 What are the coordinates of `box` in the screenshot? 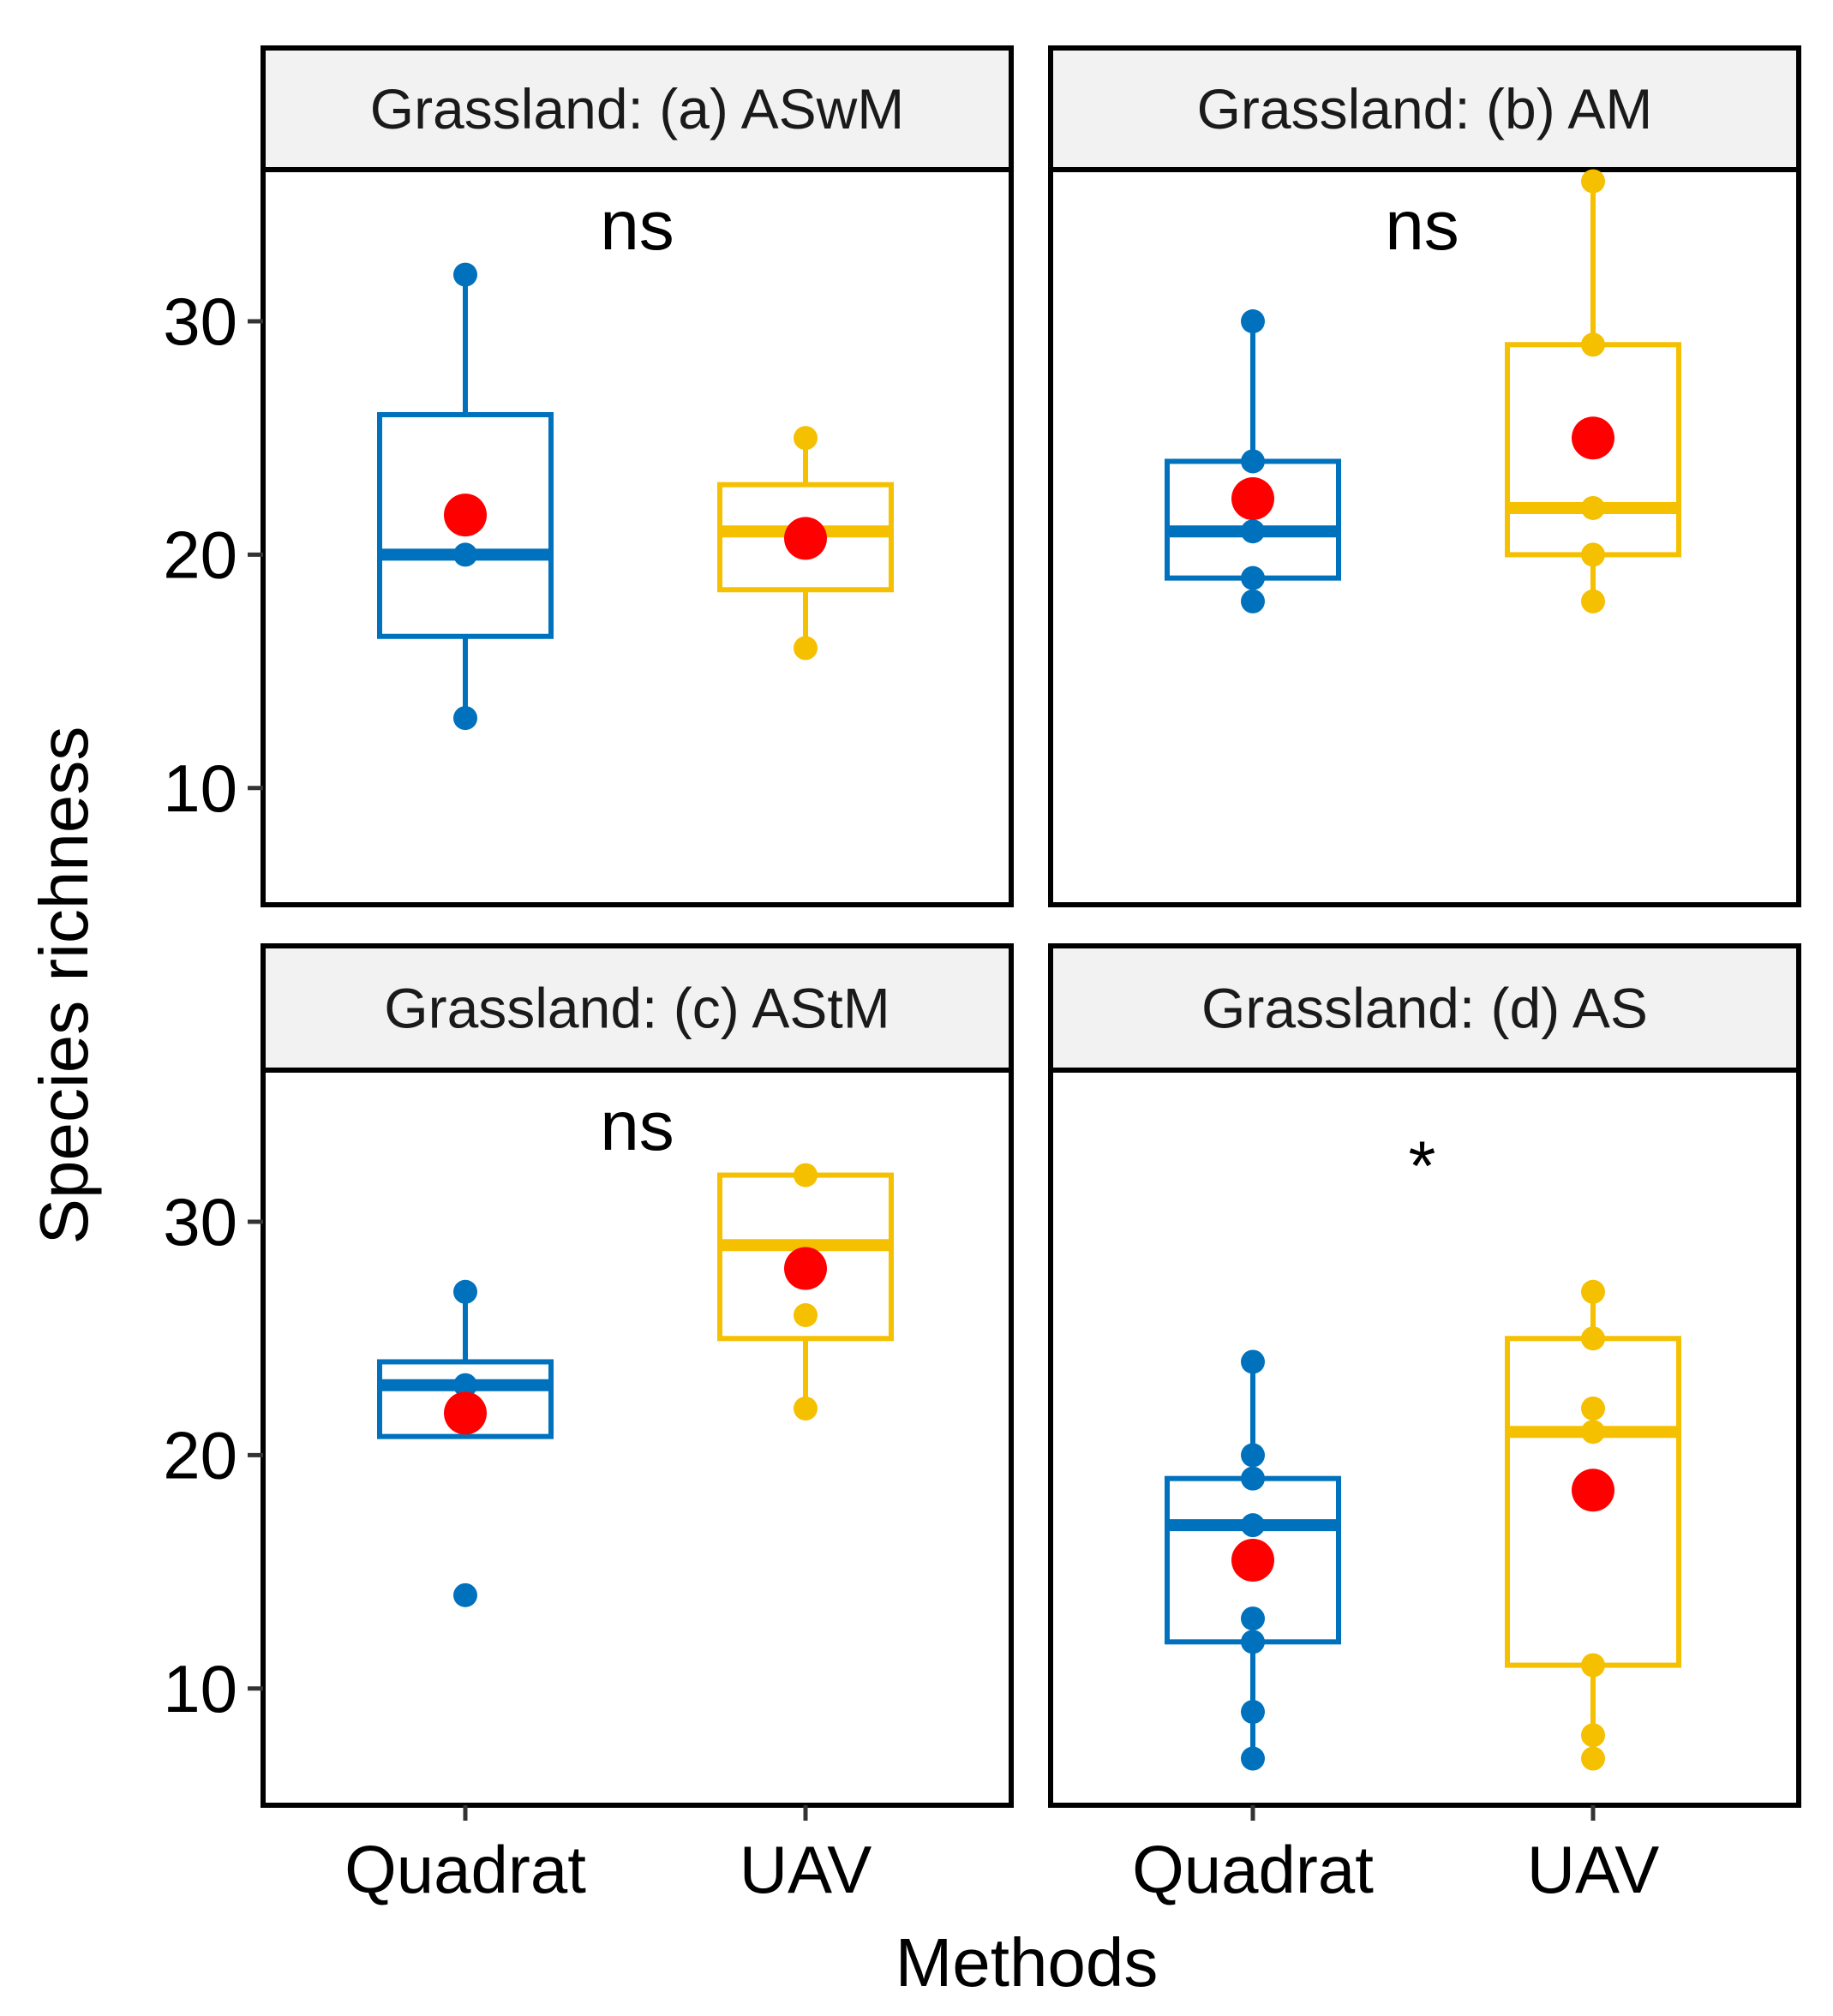 It's located at (465, 525).